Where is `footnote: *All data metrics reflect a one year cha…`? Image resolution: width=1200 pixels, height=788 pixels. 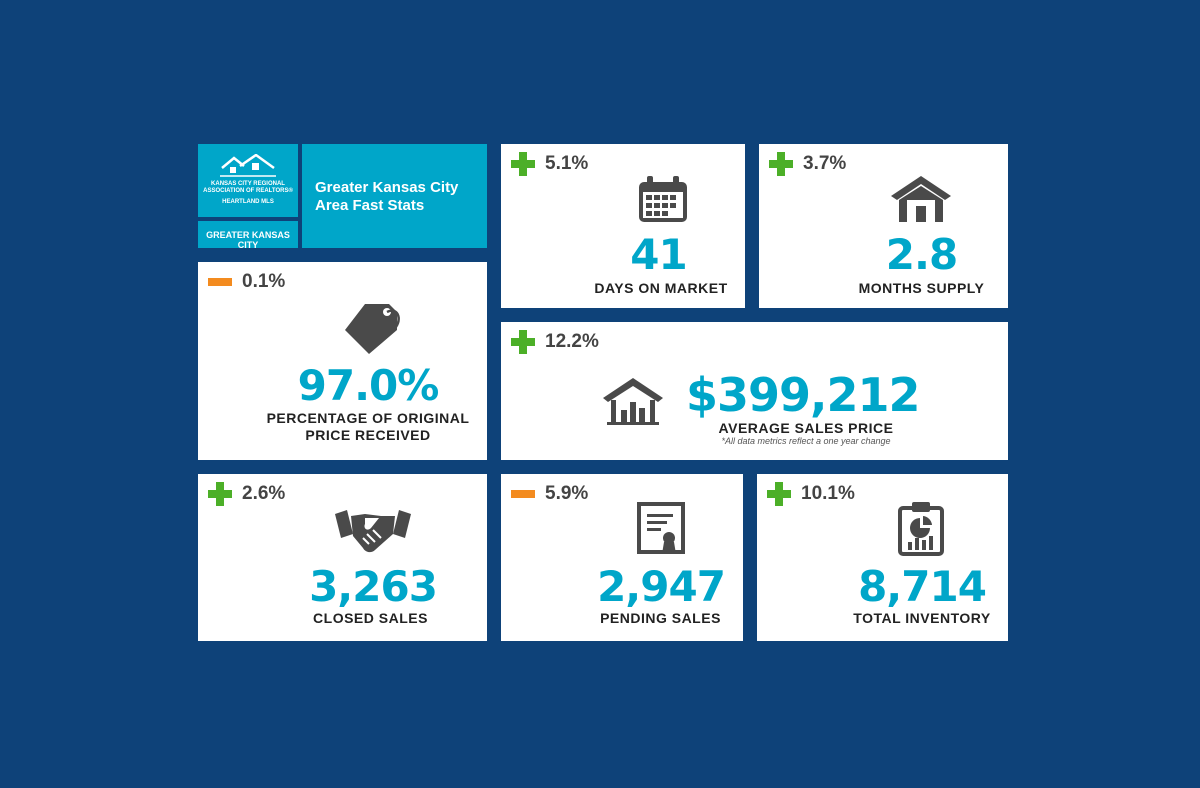
footnote: *All data metrics reflect a one year cha… is located at coordinates (806, 441).